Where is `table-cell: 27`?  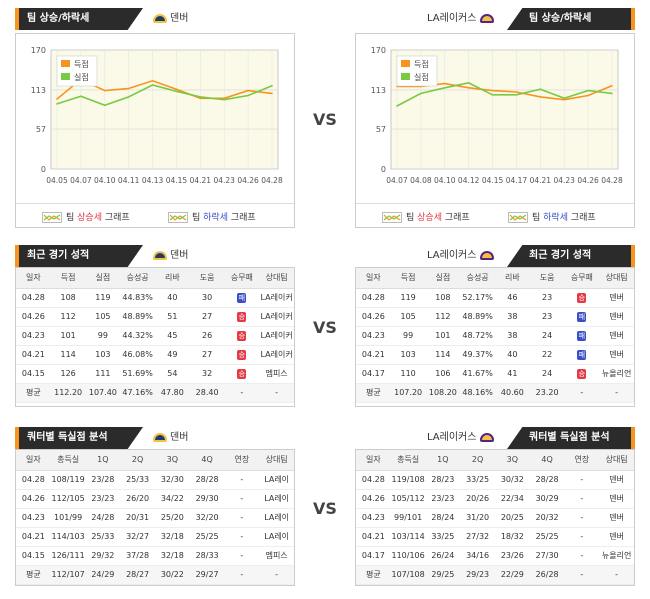 table-cell: 27 is located at coordinates (207, 355).